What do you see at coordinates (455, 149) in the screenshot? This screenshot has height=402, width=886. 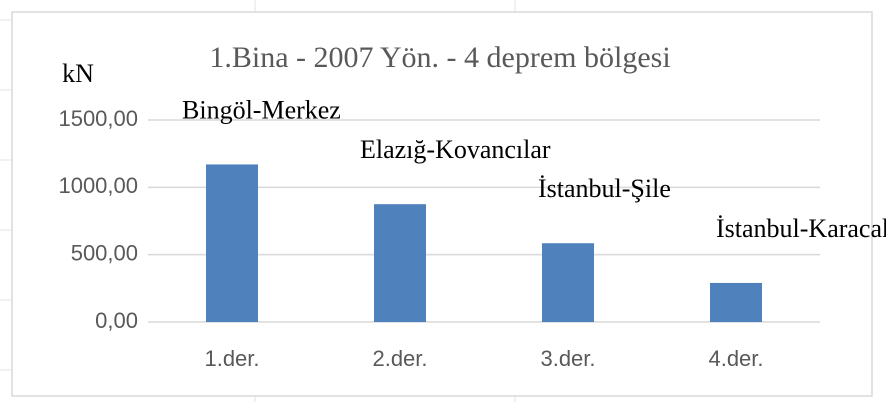 I see `annotation: Elazığ-Kovancılar` at bounding box center [455, 149].